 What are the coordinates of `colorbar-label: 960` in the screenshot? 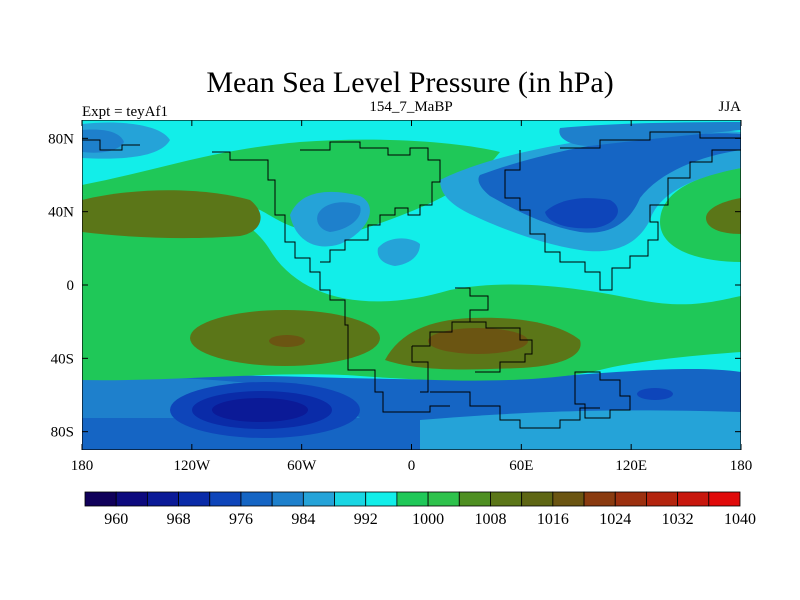 It's located at (116, 519).